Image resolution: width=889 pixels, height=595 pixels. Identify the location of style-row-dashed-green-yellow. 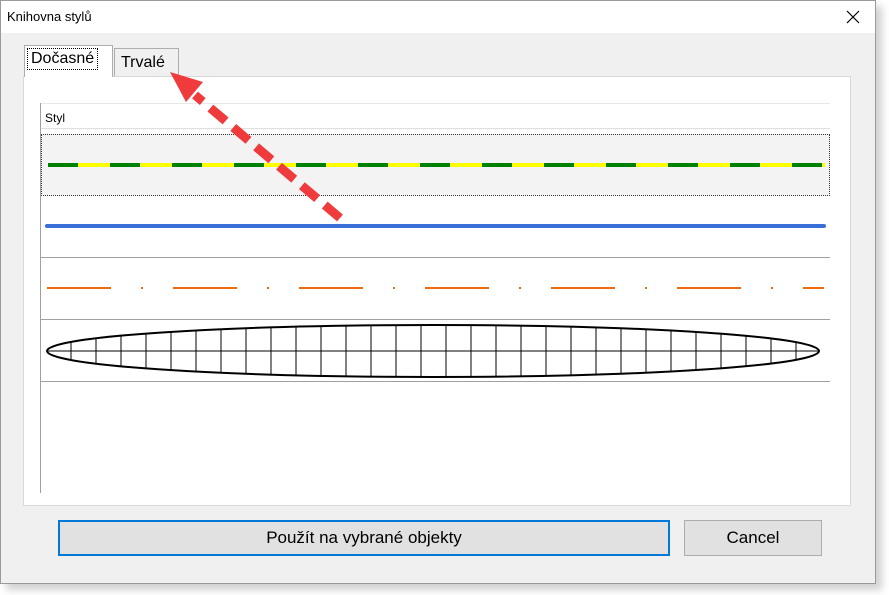
(435, 165).